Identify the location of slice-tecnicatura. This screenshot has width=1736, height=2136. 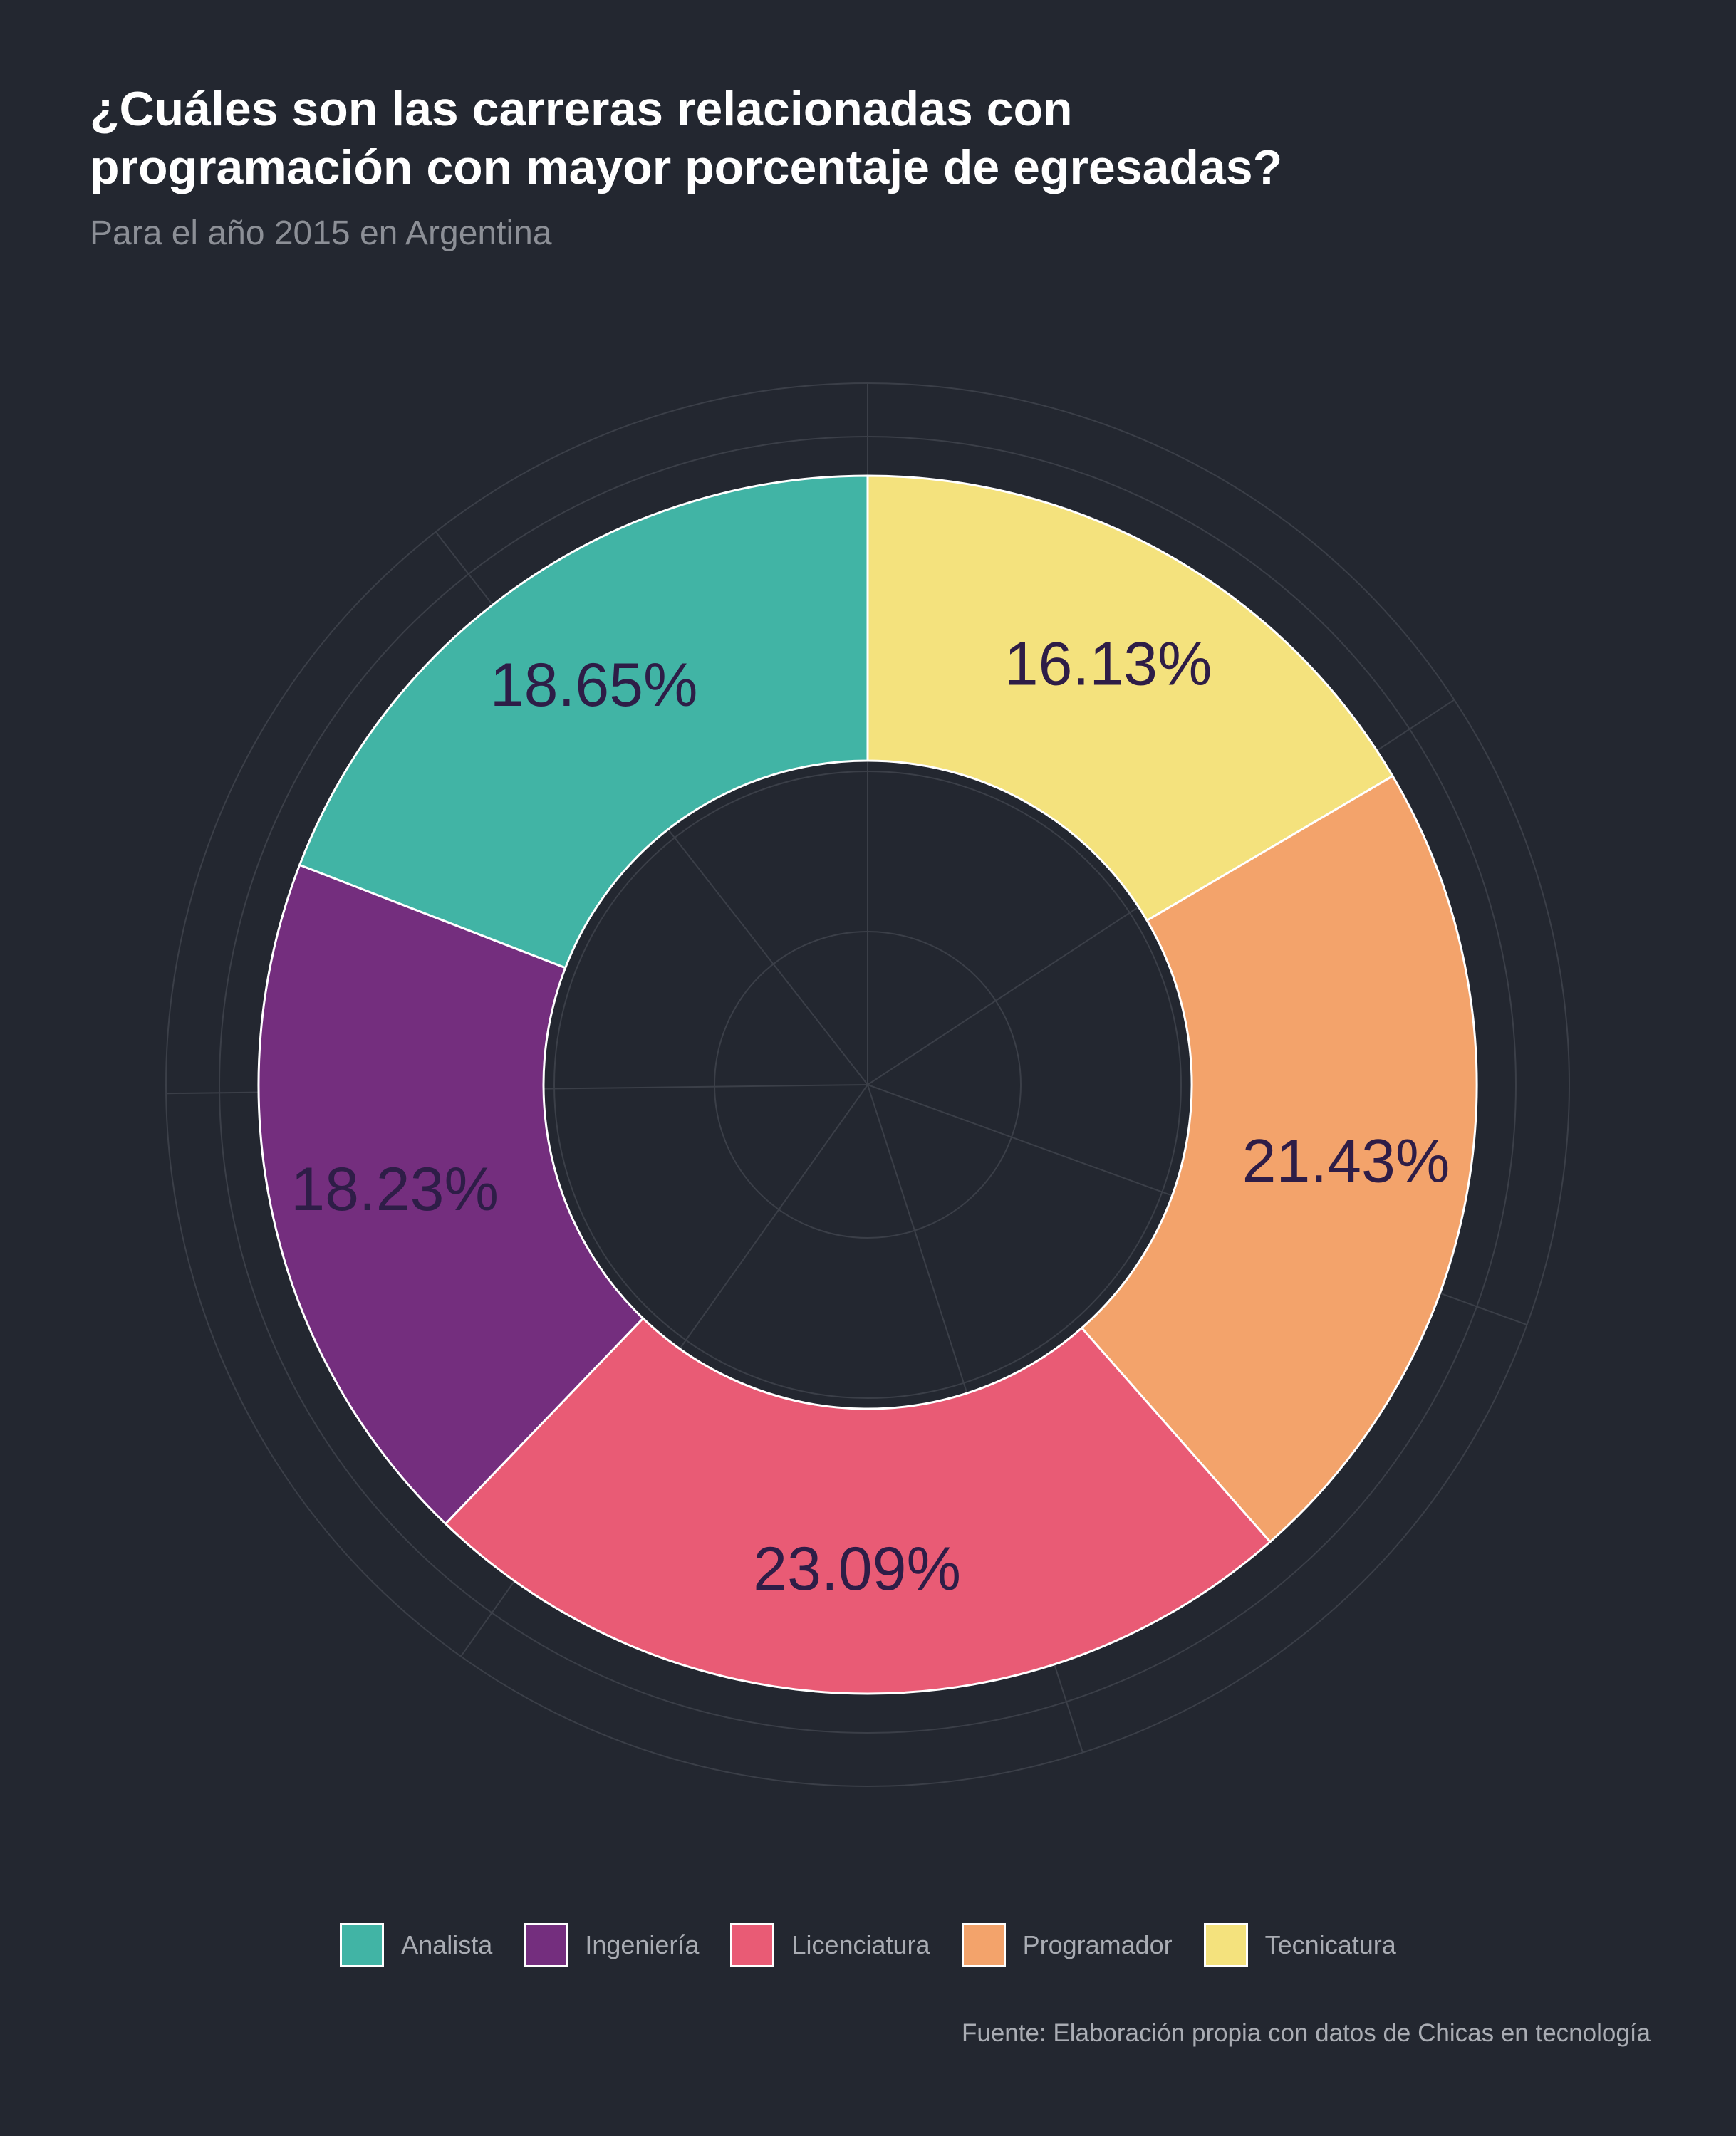
(1130, 698).